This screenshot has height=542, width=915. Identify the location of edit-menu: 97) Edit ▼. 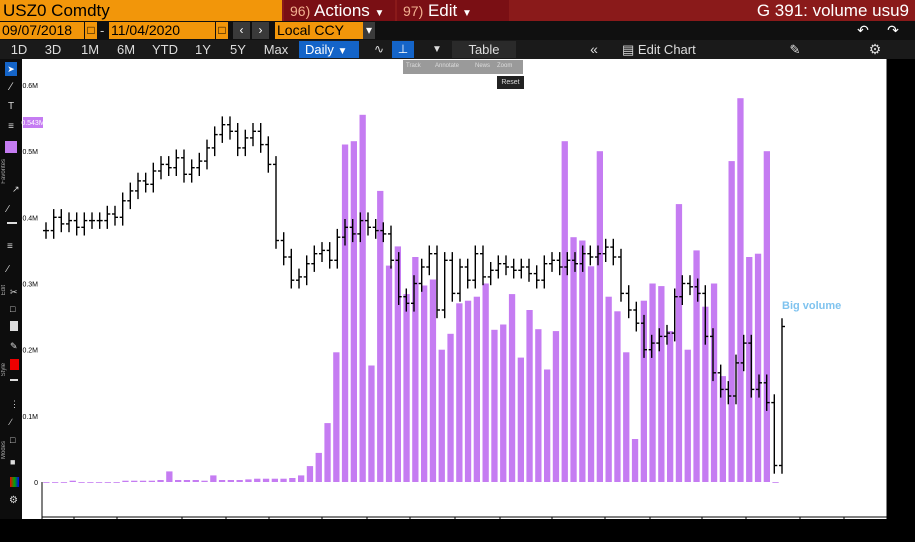
(453, 10).